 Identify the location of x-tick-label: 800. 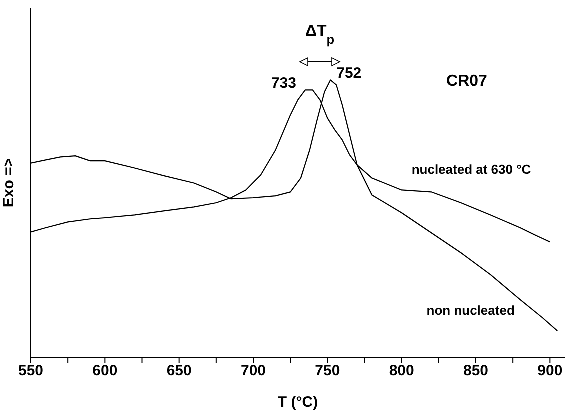
(401, 371).